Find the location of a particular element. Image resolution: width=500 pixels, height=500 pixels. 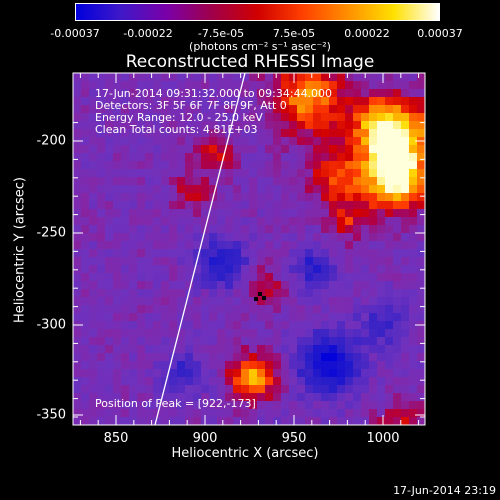

info-energy-range: Energy Range: 12.0 - 25.0 keV is located at coordinates (179, 117).